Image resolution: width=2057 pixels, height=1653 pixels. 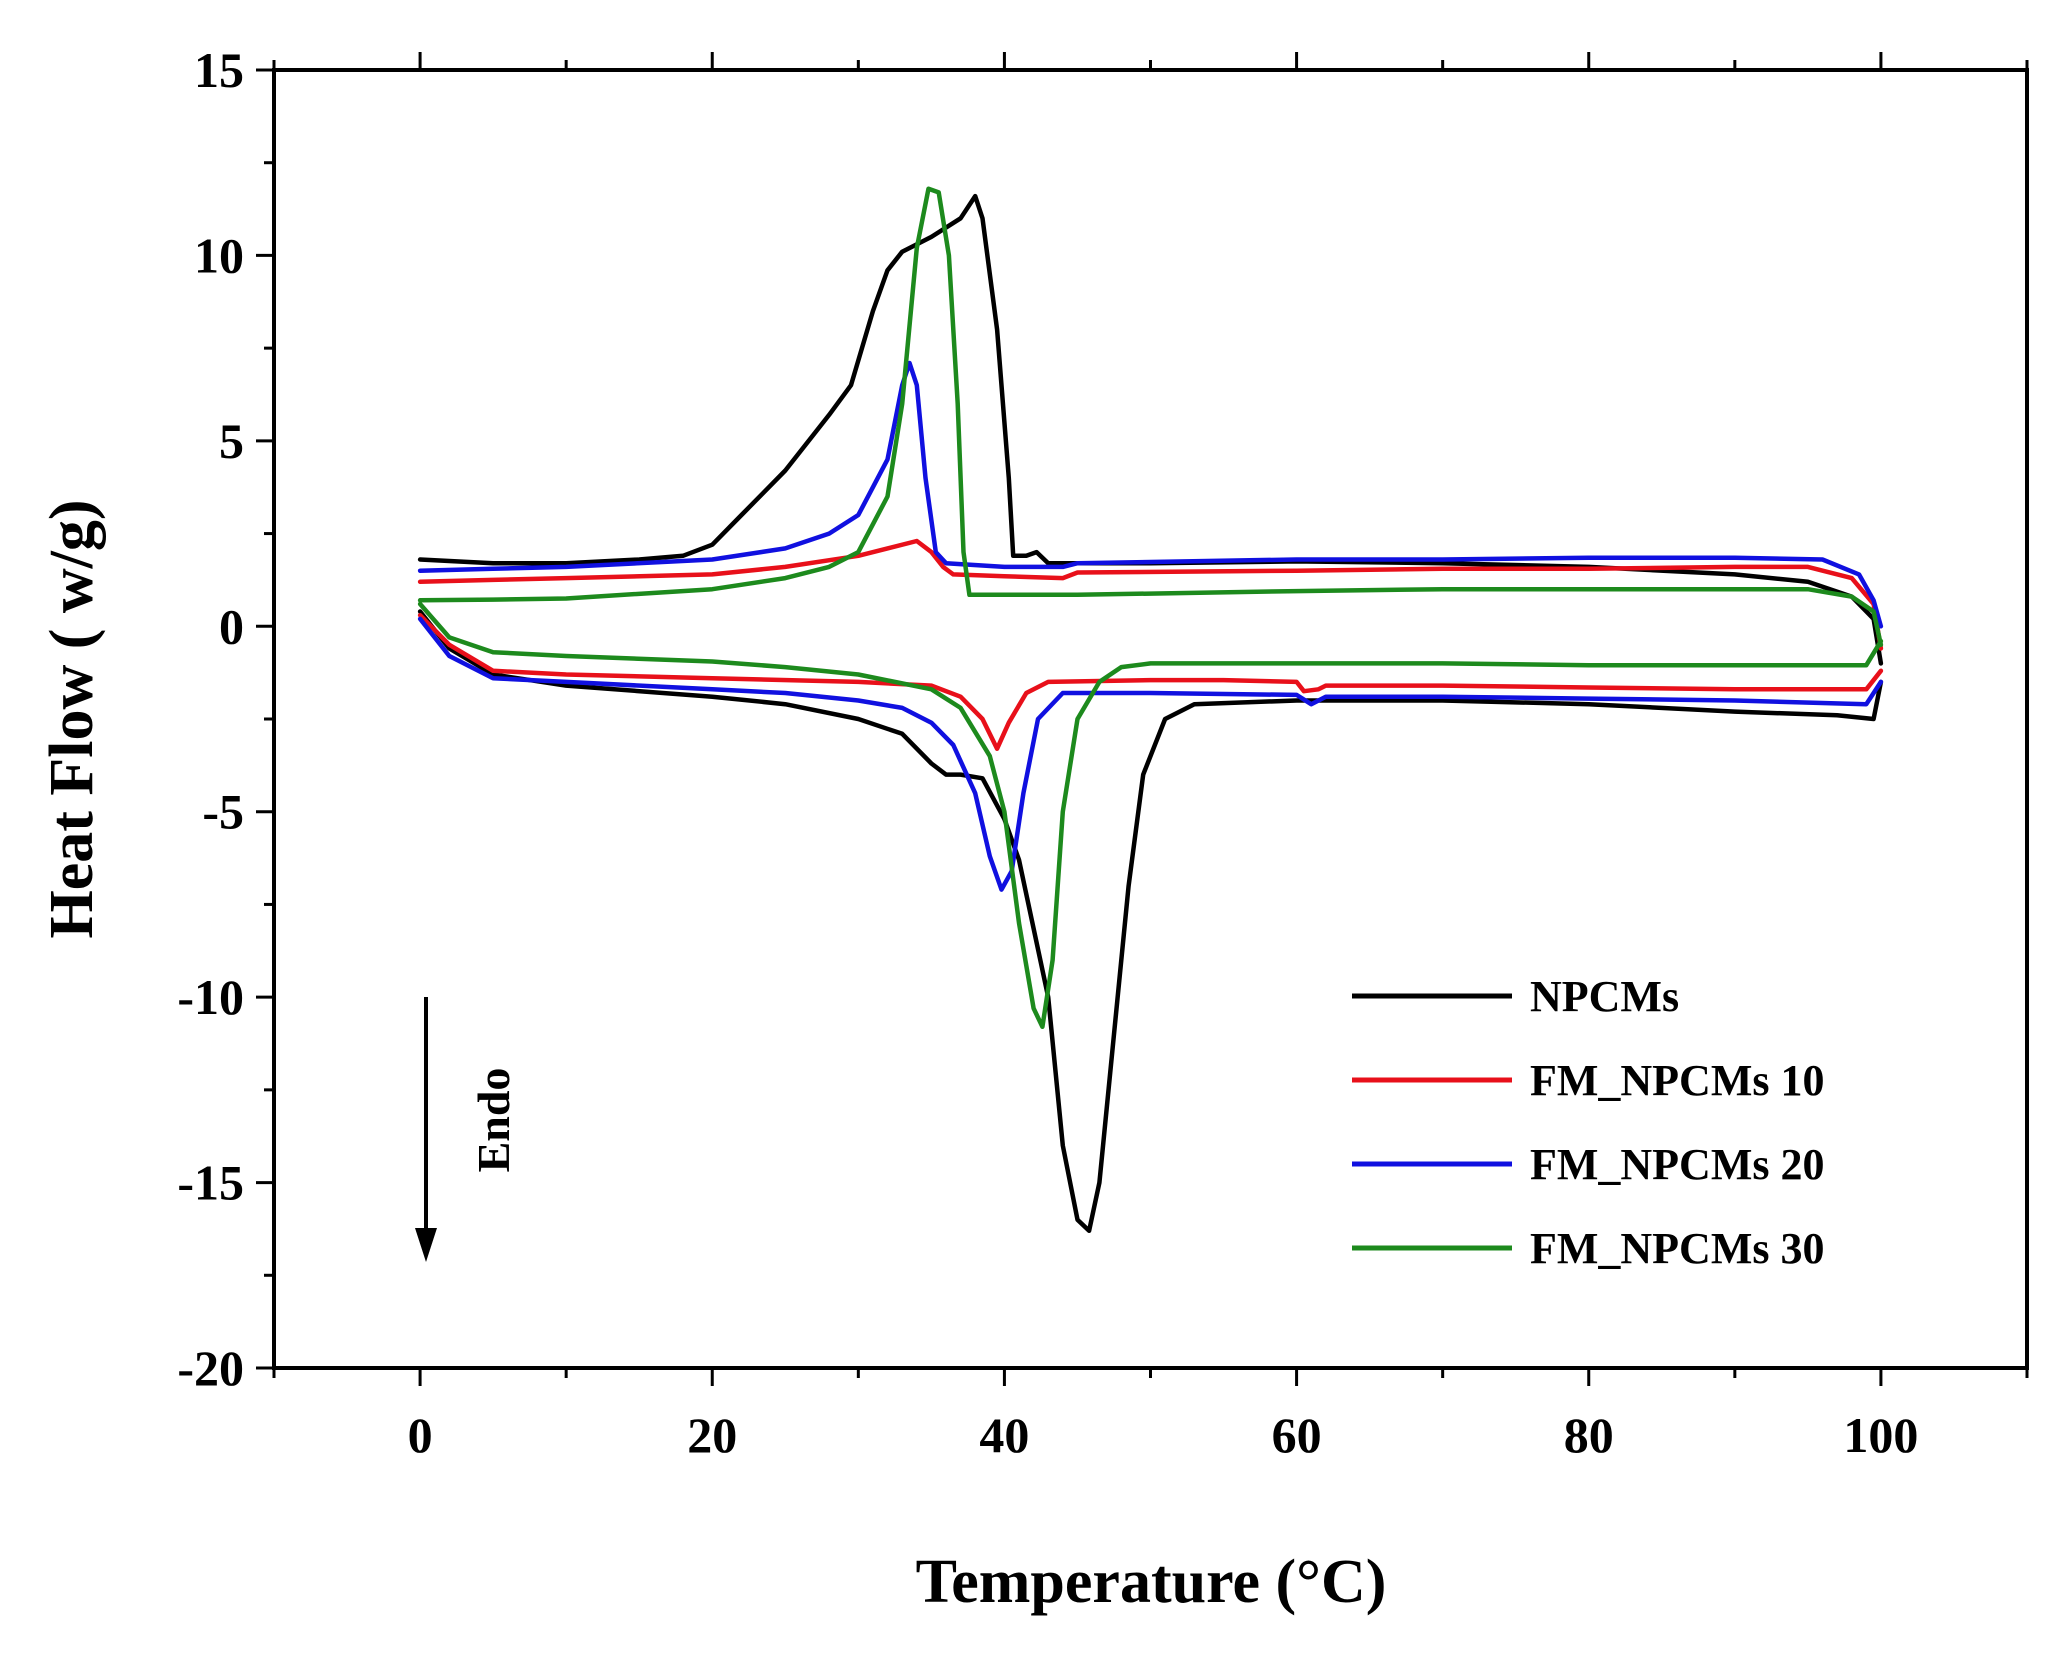 What do you see at coordinates (493, 1120) in the screenshot?
I see `endo-label: Endo` at bounding box center [493, 1120].